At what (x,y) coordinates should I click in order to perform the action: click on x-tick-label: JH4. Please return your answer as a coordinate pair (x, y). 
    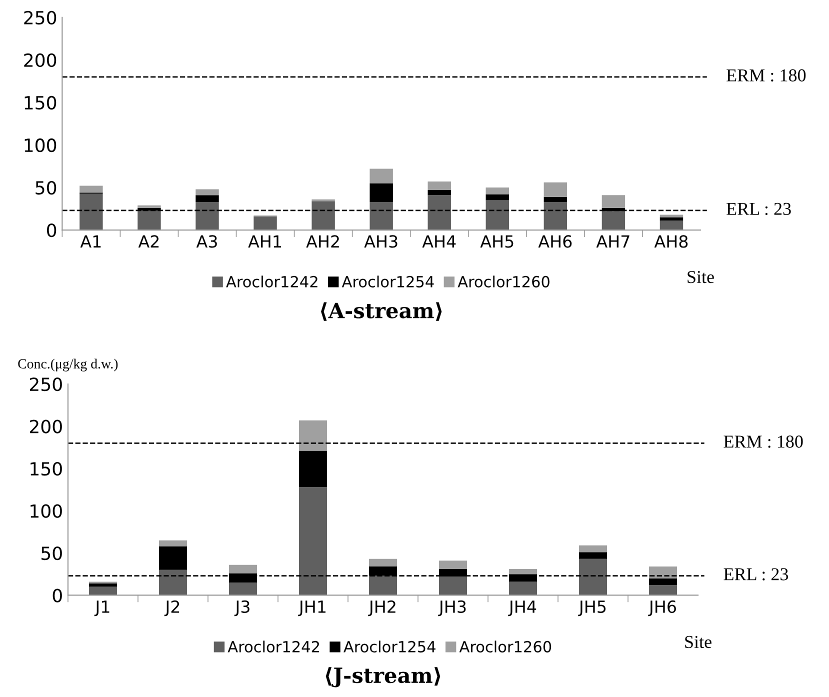
    Looking at the image, I should click on (522, 608).